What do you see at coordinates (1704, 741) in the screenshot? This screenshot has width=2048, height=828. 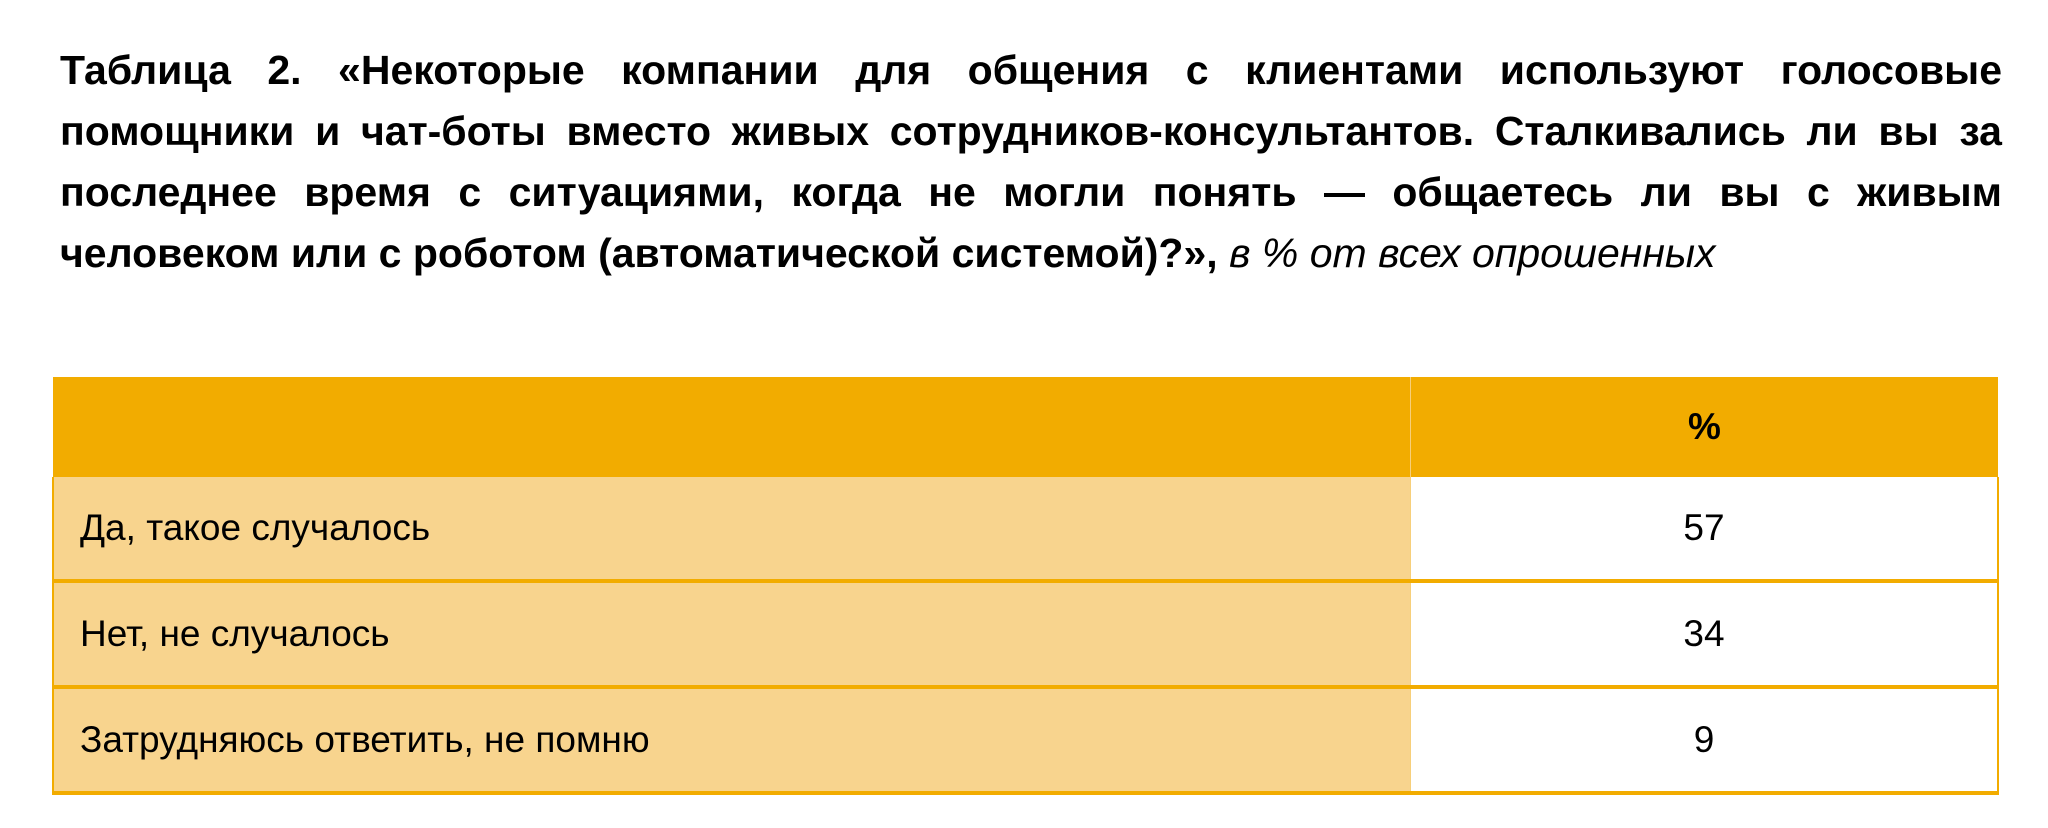 I see `row-value: 9` at bounding box center [1704, 741].